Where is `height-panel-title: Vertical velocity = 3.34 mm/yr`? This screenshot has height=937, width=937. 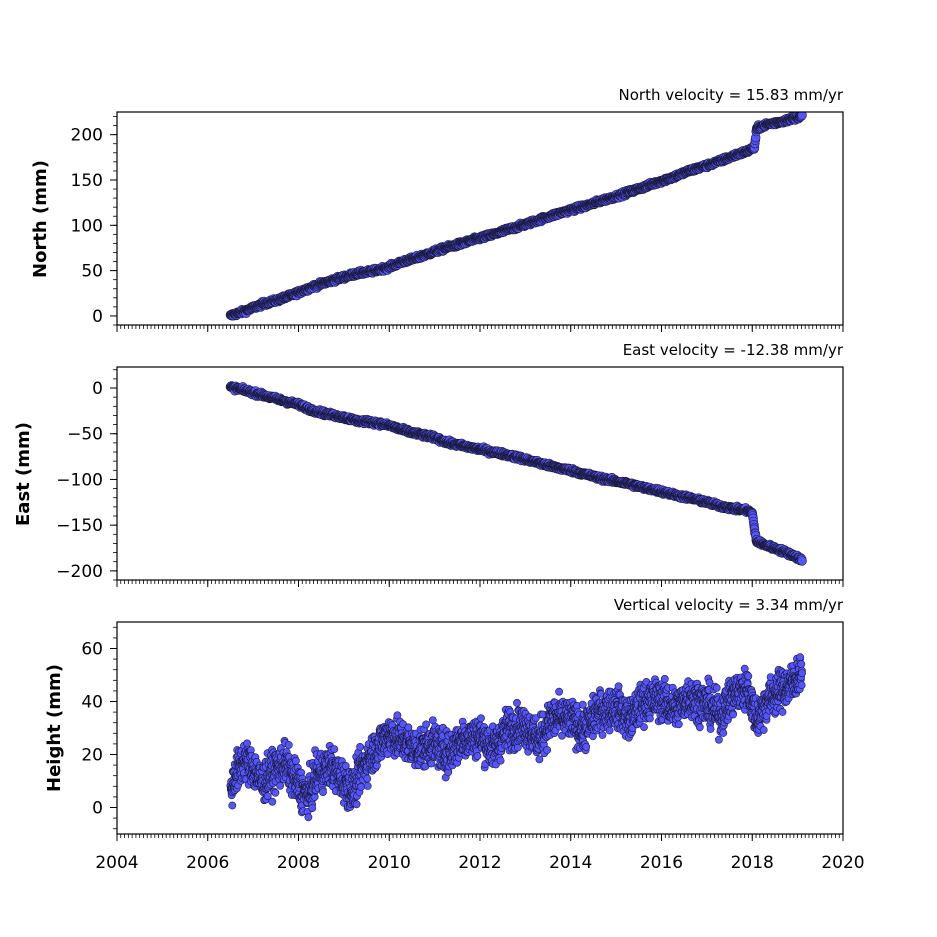 height-panel-title: Vertical velocity = 3.34 mm/yr is located at coordinates (729, 605).